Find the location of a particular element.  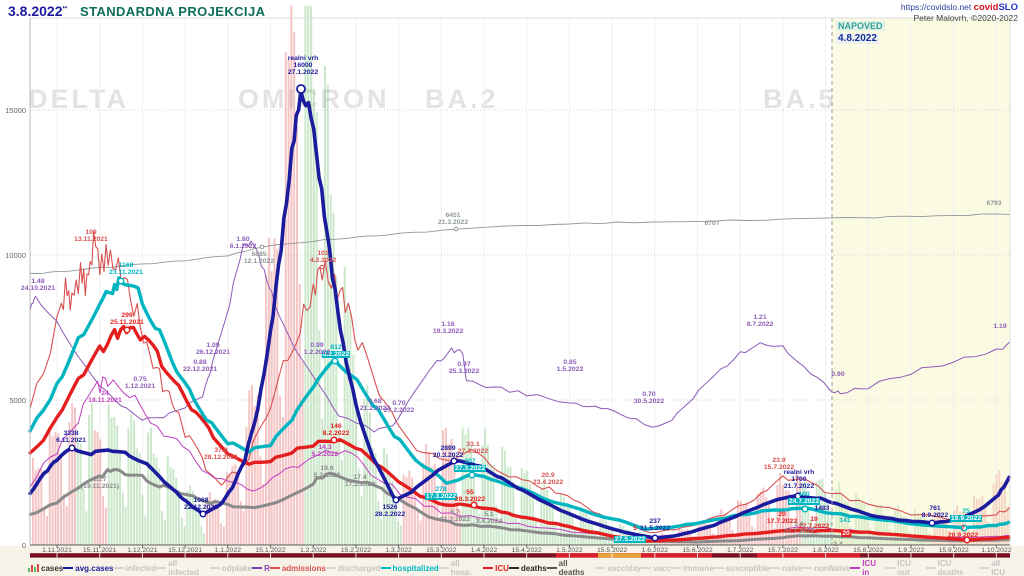

legend-item-naive: naive is located at coordinates (785, 568).